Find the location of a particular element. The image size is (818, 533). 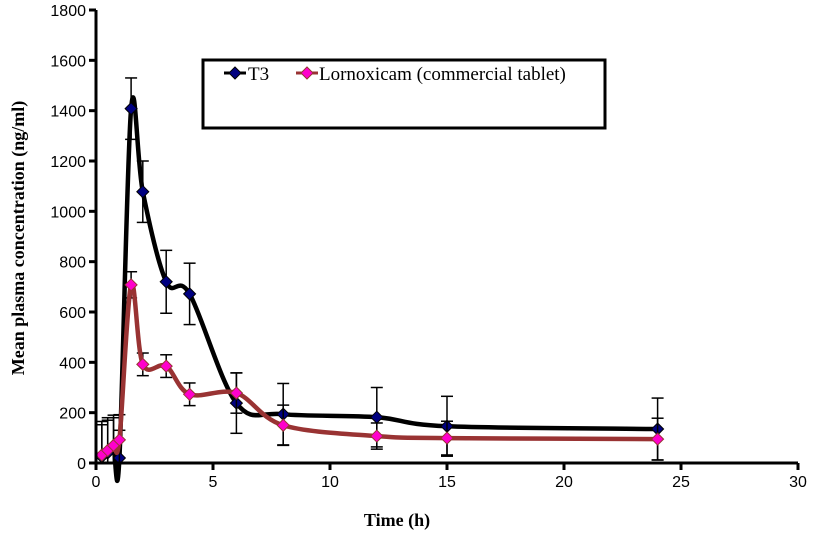

legend-item-t3: T3 is located at coordinates (246, 74).